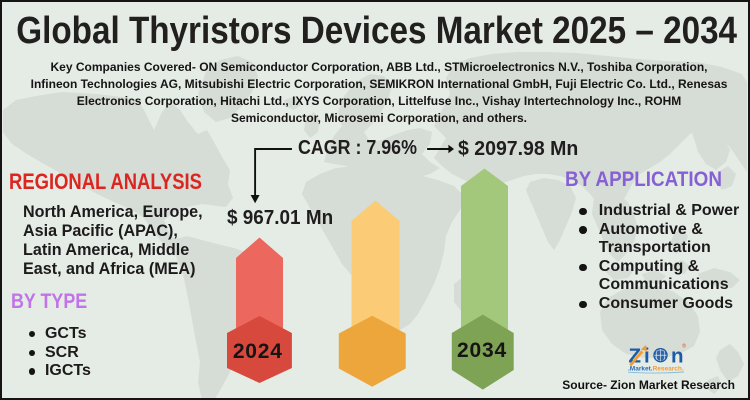  Describe the element at coordinates (647, 356) in the screenshot. I see `svg-text: i` at that location.